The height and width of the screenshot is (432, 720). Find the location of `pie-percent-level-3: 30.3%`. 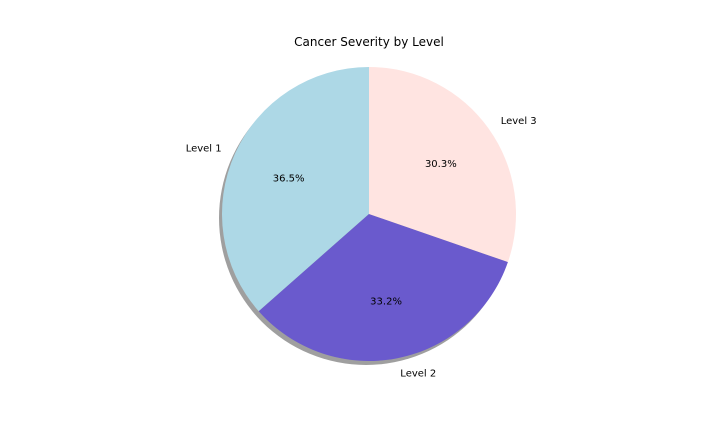

pie-percent-level-3: 30.3% is located at coordinates (441, 164).